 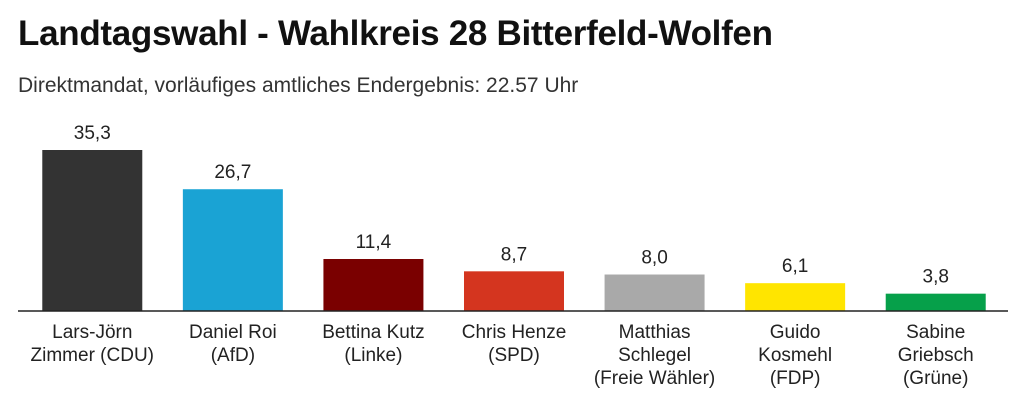 I want to click on value-label-3: 11,4, so click(x=374, y=242).